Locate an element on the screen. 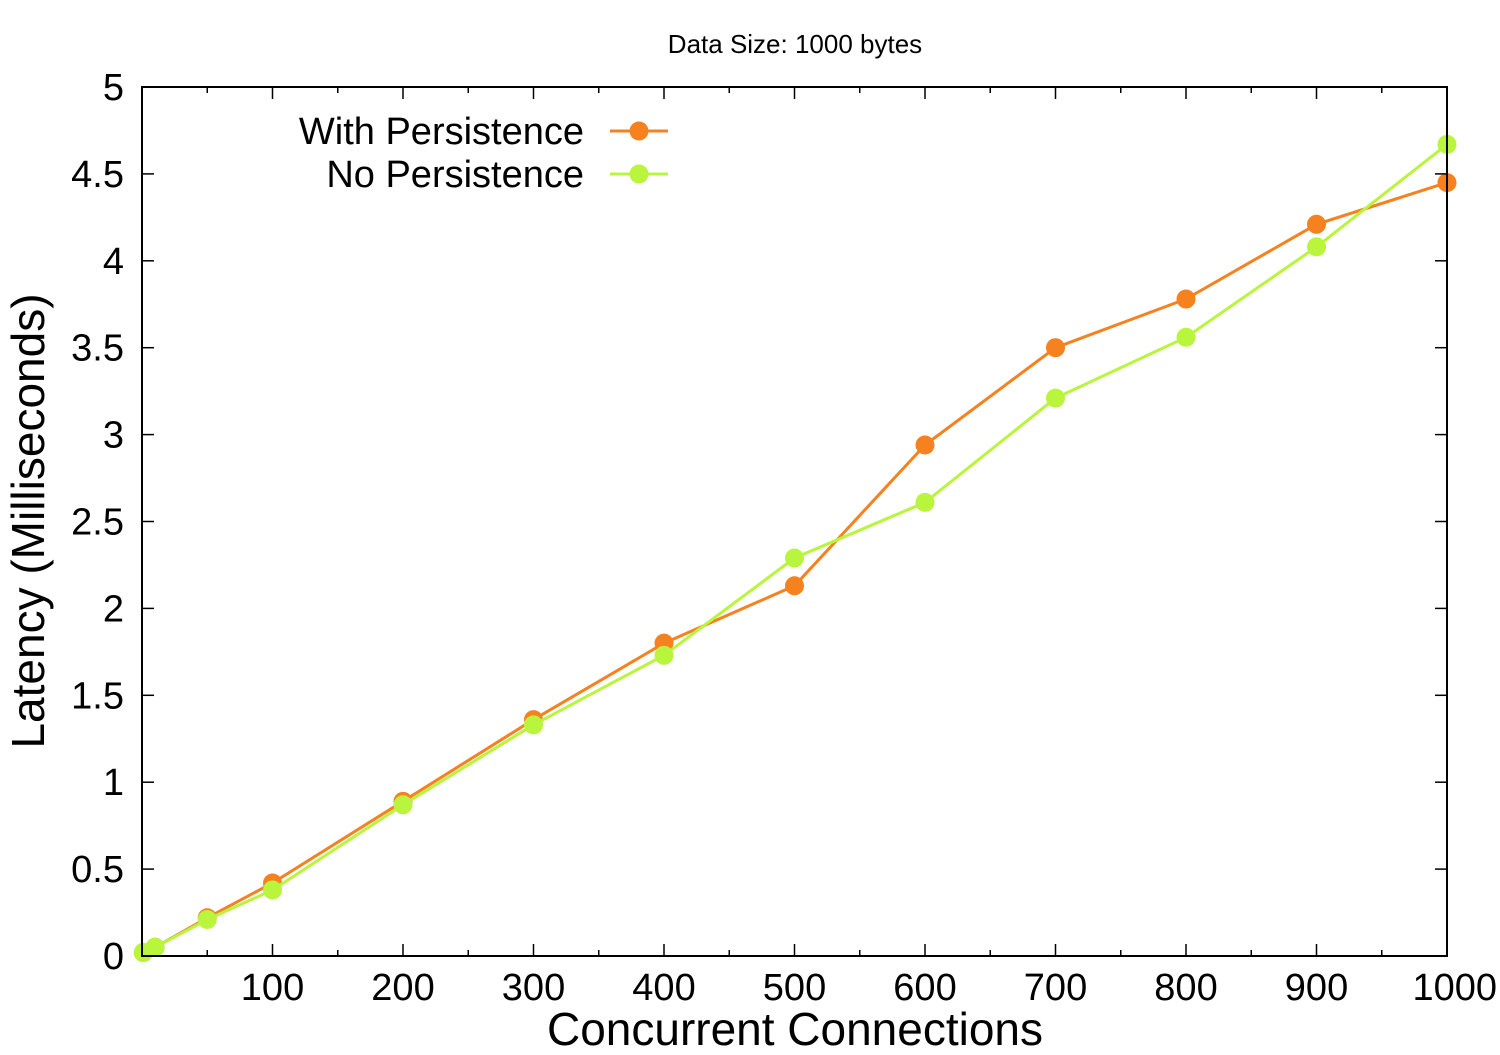  x-tick-label: 700 is located at coordinates (1055, 988).